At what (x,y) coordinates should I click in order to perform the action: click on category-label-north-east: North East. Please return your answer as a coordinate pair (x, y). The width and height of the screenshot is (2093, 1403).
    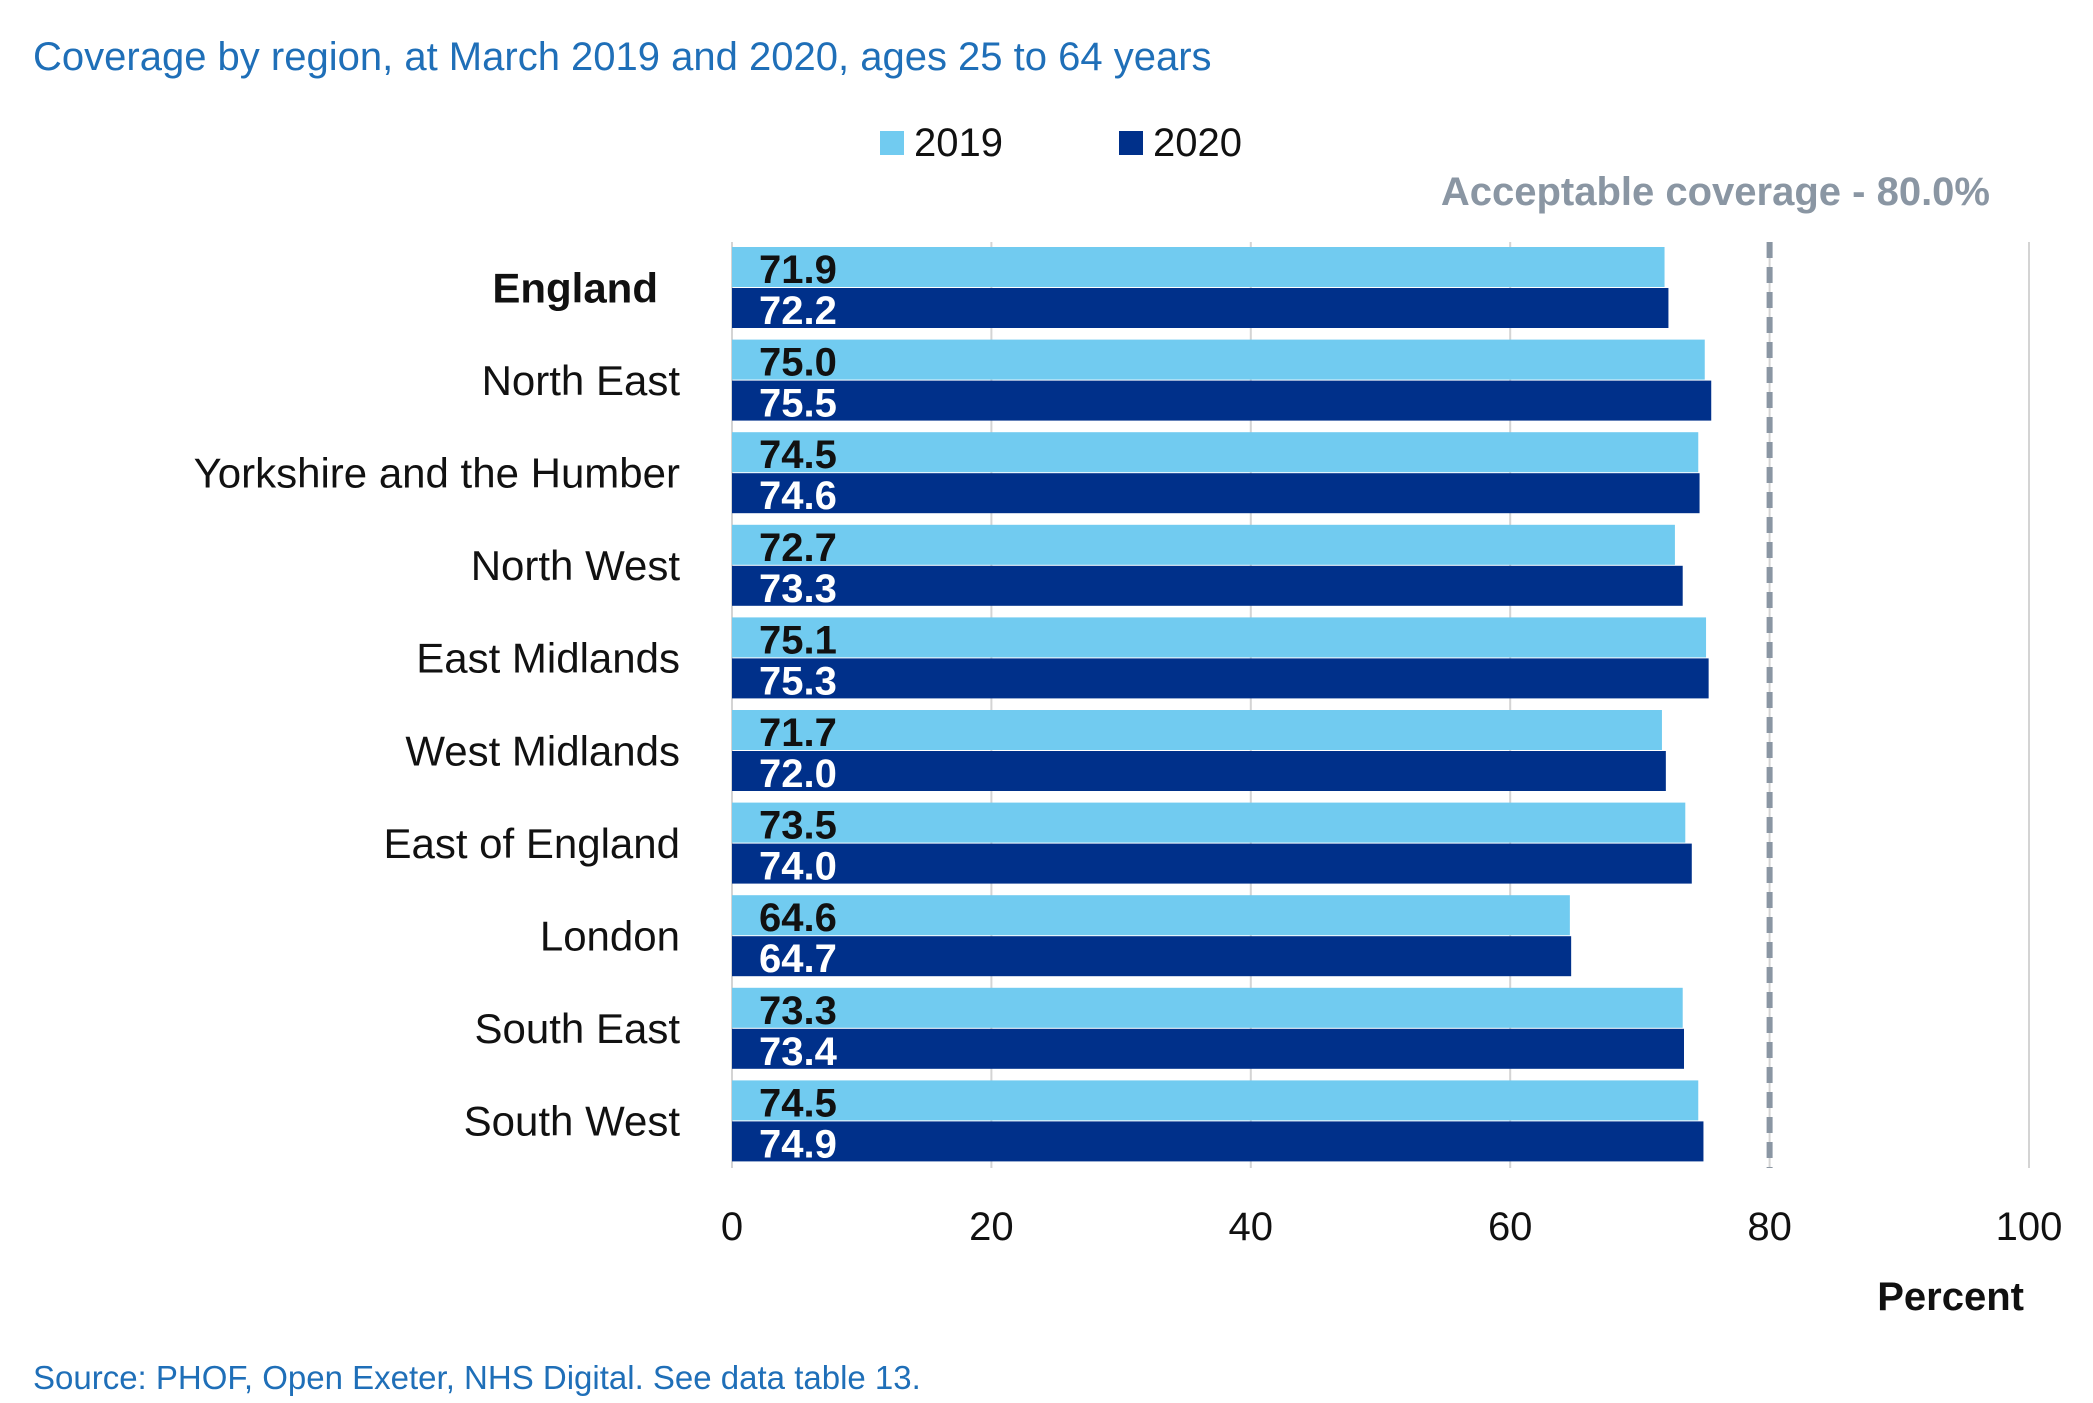
    Looking at the image, I should click on (581, 380).